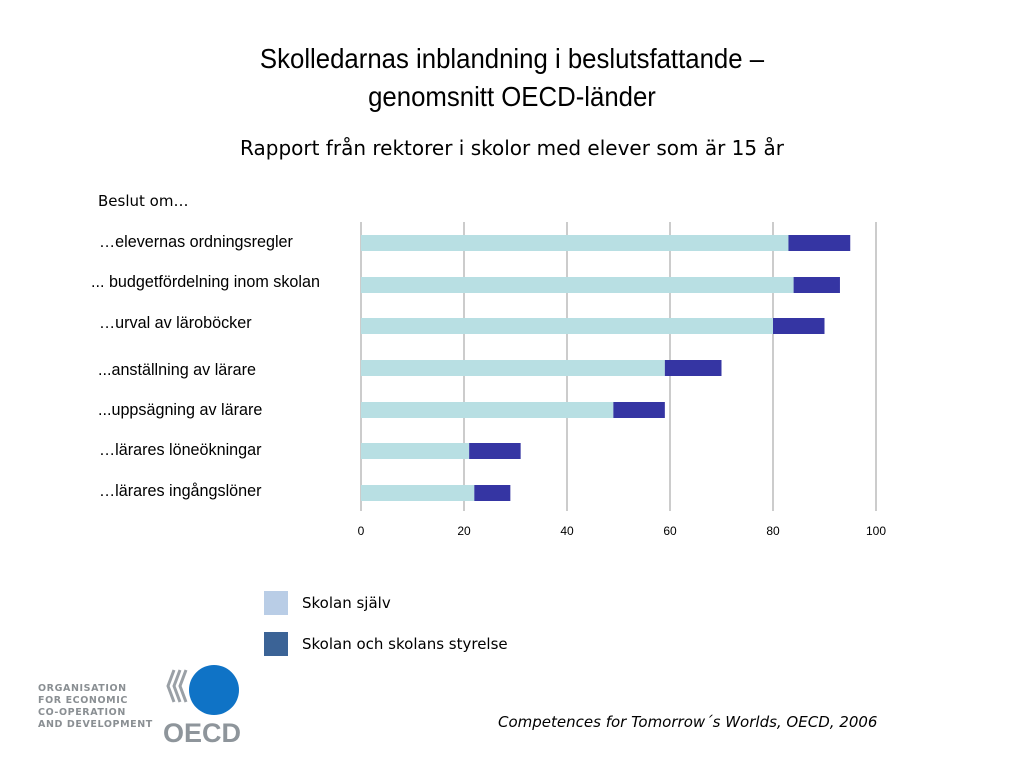  I want to click on legend-label-1: Skolan och skolans styrelse, so click(405, 644).